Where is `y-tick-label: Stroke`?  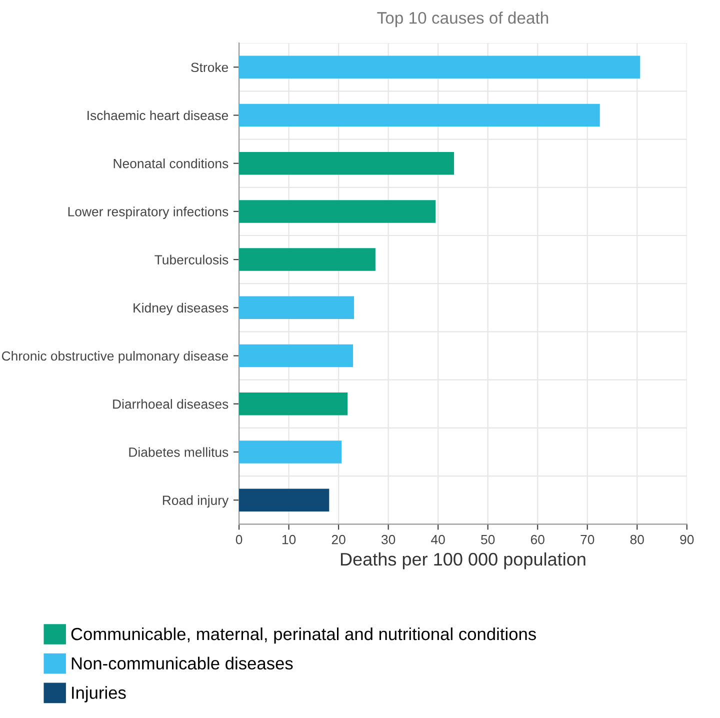
y-tick-label: Stroke is located at coordinates (209, 67).